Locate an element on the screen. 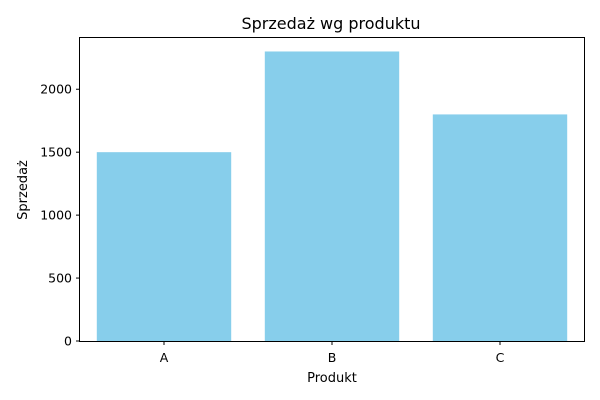 The image size is (600, 400). x-axis-ticks: A B C is located at coordinates (332, 353).